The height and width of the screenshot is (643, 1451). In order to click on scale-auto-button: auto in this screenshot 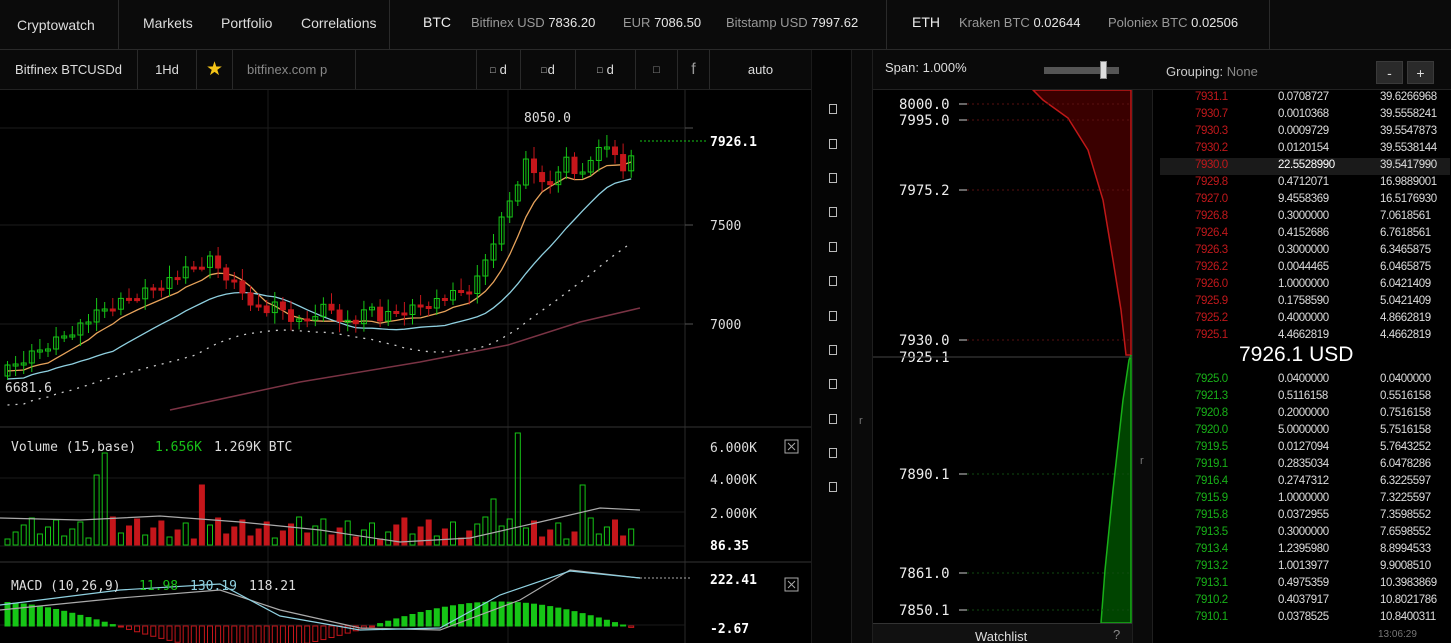, I will do `click(760, 69)`.